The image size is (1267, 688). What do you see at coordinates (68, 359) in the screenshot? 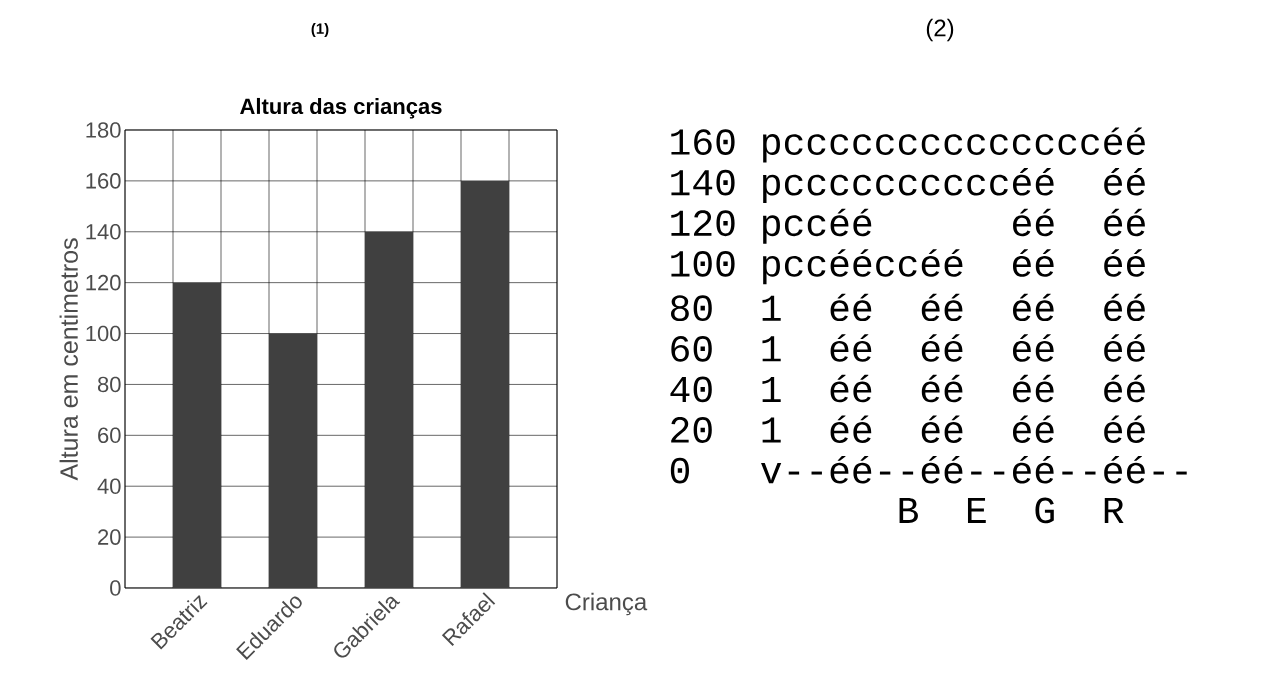
I see `y-axis-title: Altura em centimetros` at bounding box center [68, 359].